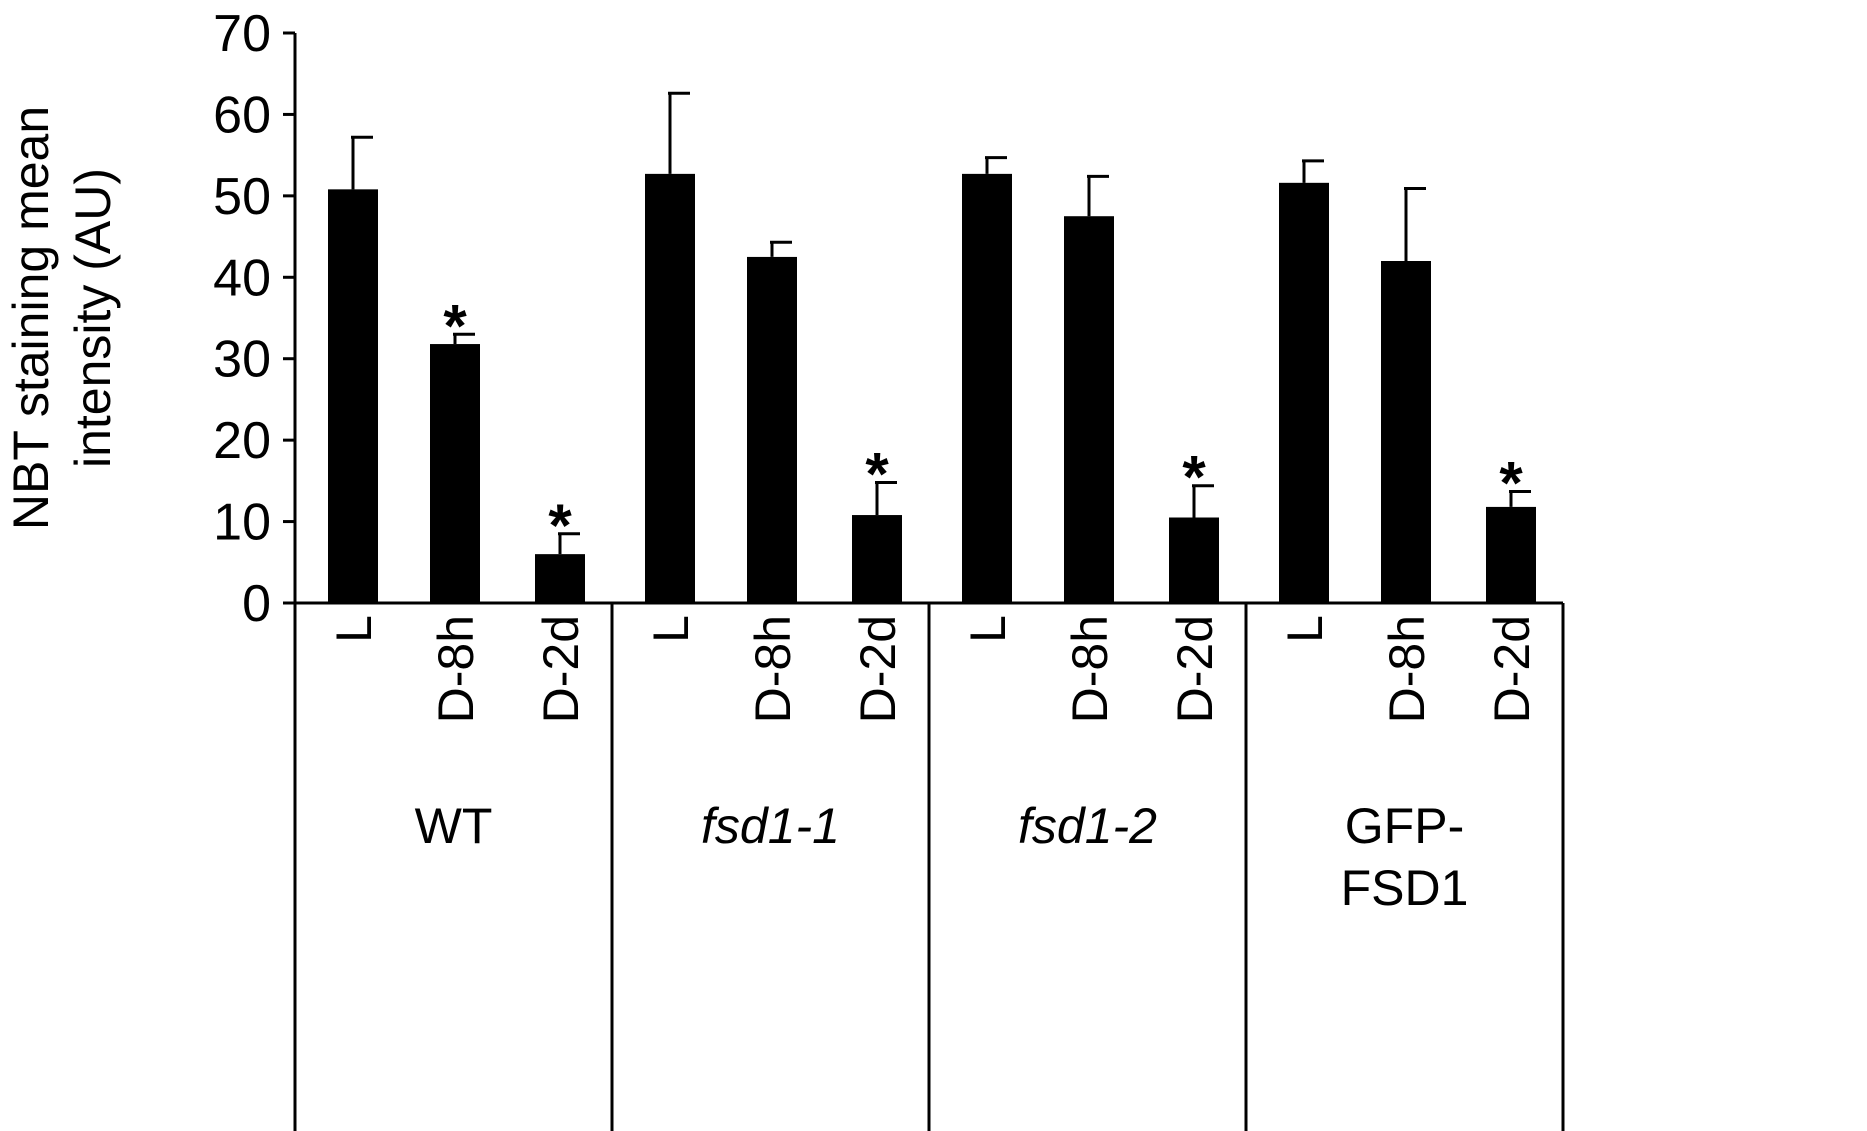 The image size is (1867, 1131). What do you see at coordinates (453, 826) in the screenshot?
I see `group-label: WT` at bounding box center [453, 826].